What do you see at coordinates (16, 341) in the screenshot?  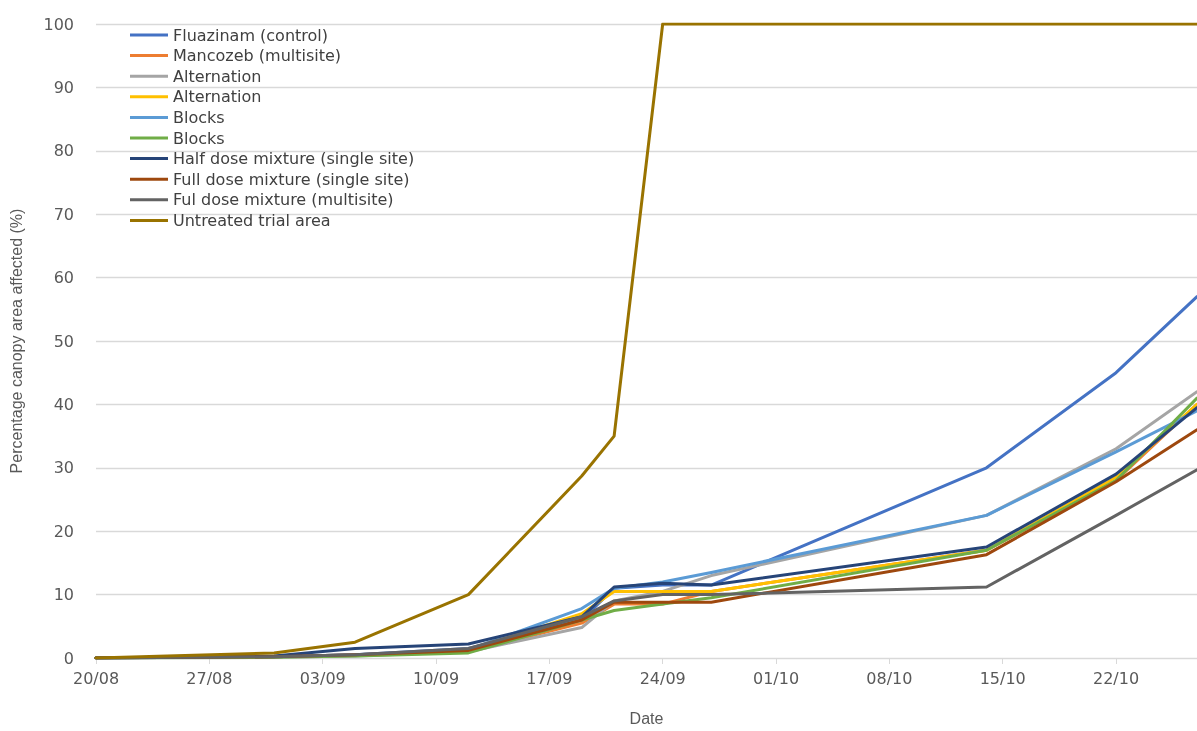 I see `y-axis-title: Percentage canopy area affected (%)` at bounding box center [16, 341].